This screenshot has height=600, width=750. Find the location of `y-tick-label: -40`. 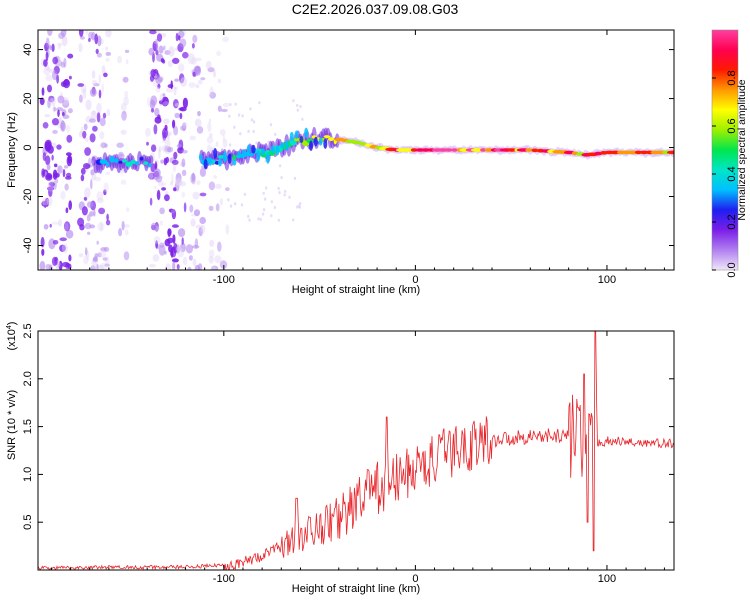

y-tick-label: -40 is located at coordinates (28, 246).